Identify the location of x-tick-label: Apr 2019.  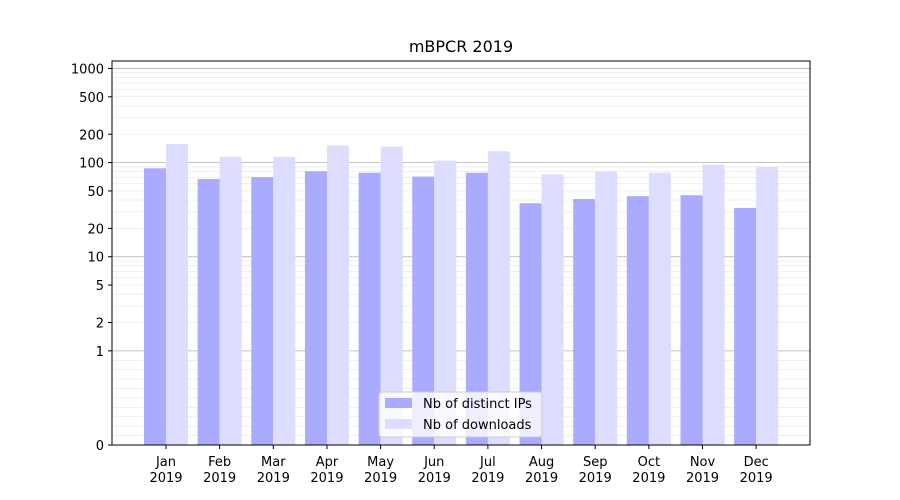
(326, 470).